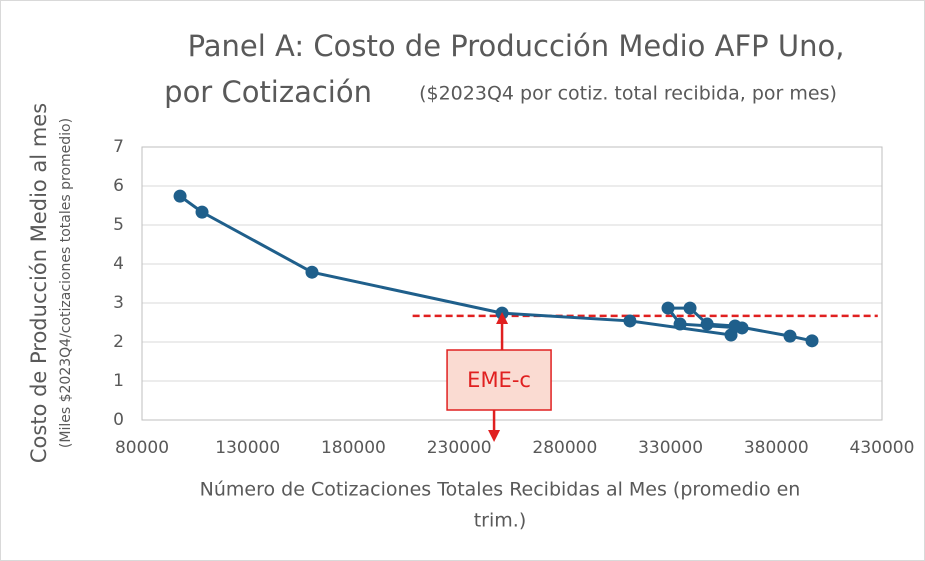  What do you see at coordinates (353, 448) in the screenshot?
I see `x-tick-label: 180000` at bounding box center [353, 448].